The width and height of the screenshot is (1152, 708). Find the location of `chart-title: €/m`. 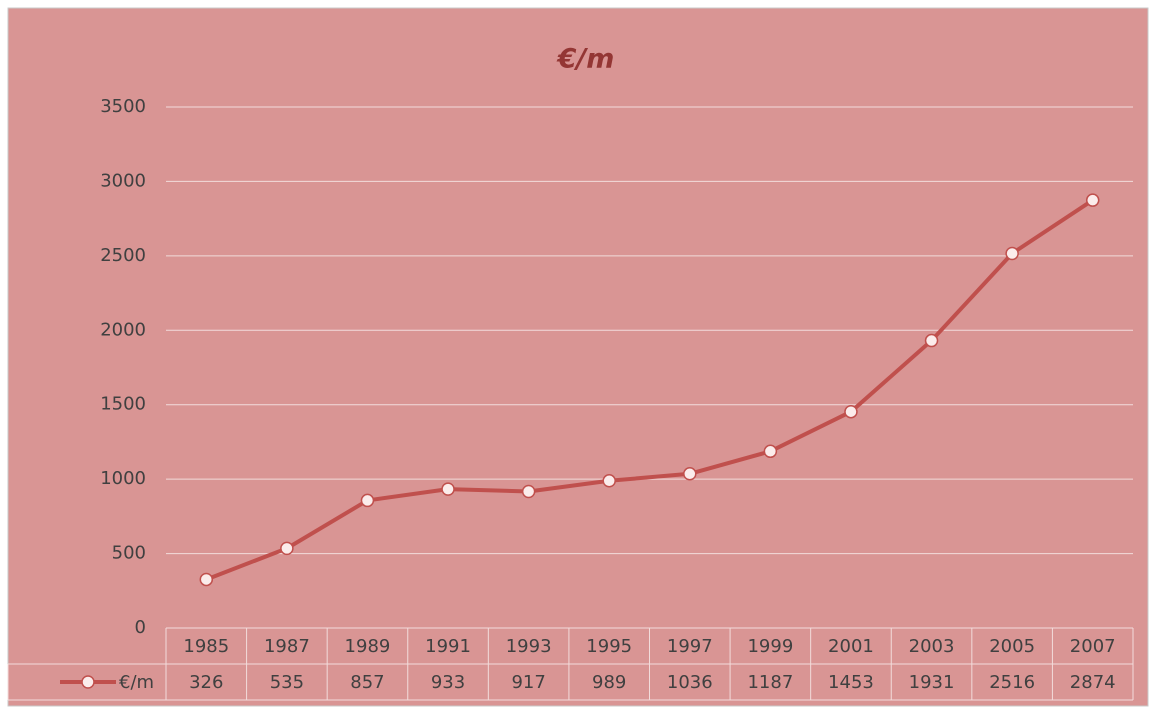

chart-title: €/m is located at coordinates (585, 59).